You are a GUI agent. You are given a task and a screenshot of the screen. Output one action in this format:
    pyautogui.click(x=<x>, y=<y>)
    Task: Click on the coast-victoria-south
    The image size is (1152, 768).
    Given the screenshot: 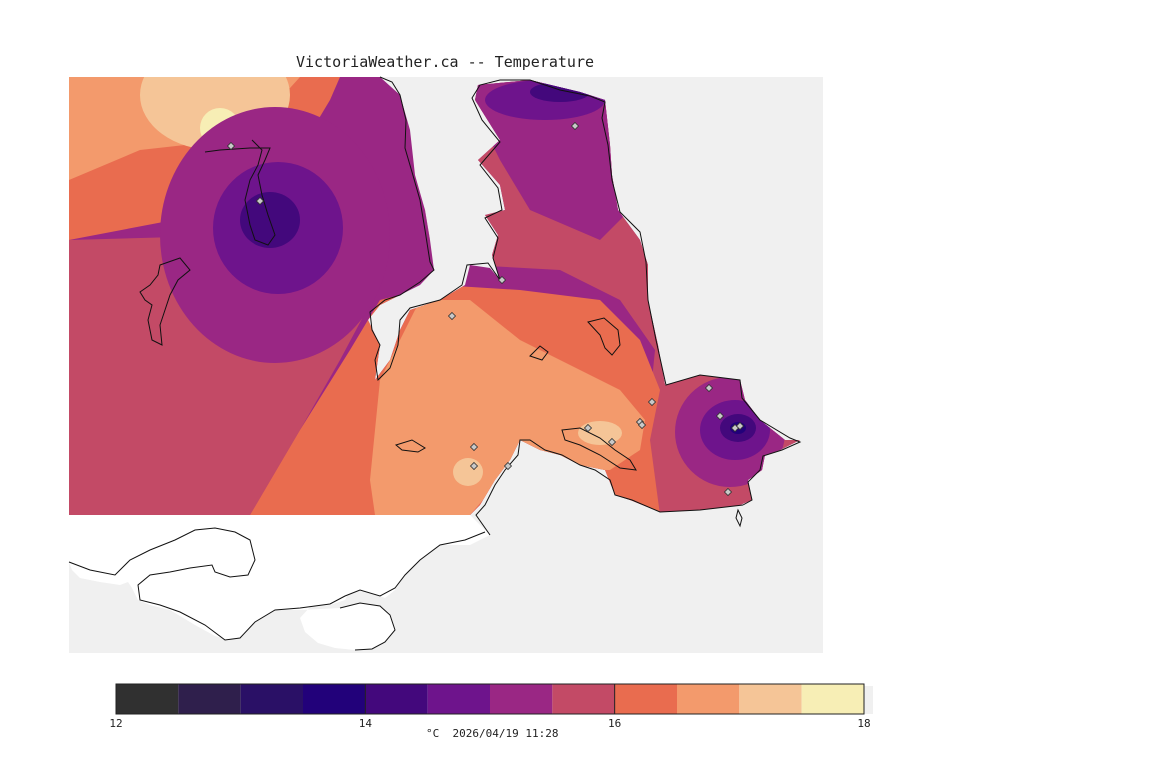 What is the action you would take?
    pyautogui.click(x=609, y=487)
    